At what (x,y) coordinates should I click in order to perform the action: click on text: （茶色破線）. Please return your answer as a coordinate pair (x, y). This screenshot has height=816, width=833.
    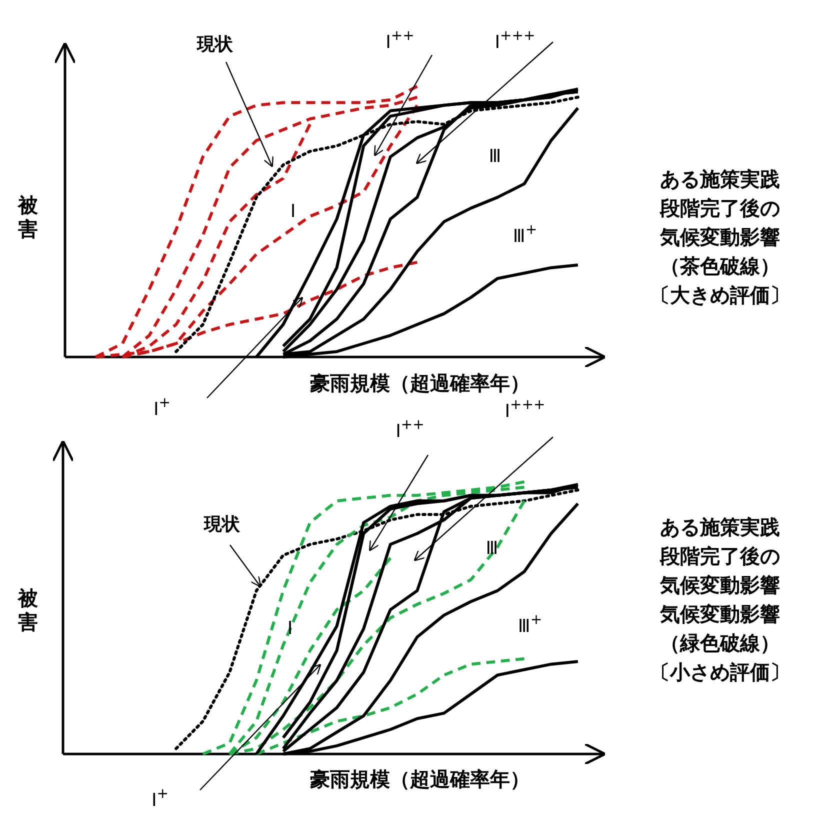
    Looking at the image, I should click on (720, 266).